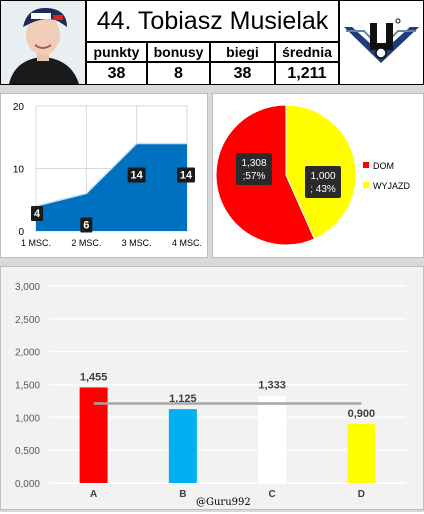 The image size is (424, 514). Describe the element at coordinates (253, 163) in the screenshot. I see `pie-data-label-text: 1,308` at that location.